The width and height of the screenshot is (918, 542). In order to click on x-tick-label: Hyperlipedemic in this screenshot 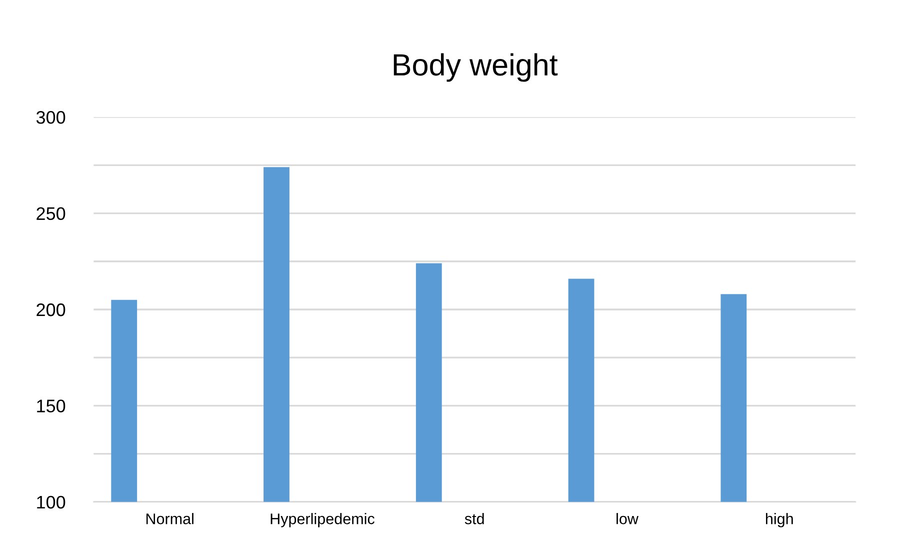, I will do `click(322, 520)`.